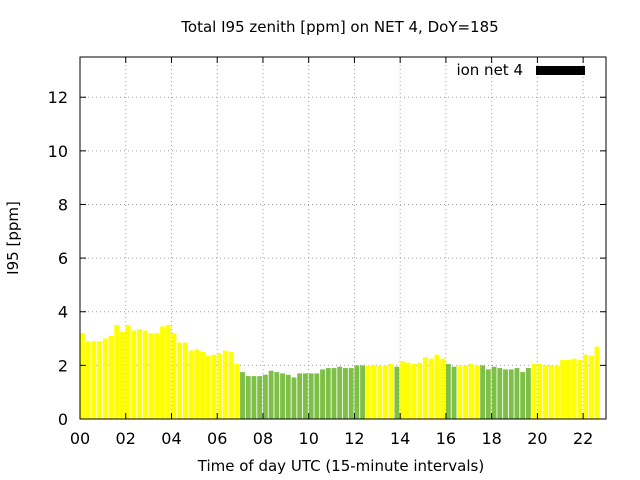 The width and height of the screenshot is (640, 480). Describe the element at coordinates (126, 438) in the screenshot. I see `x-tick-label: 02` at that location.